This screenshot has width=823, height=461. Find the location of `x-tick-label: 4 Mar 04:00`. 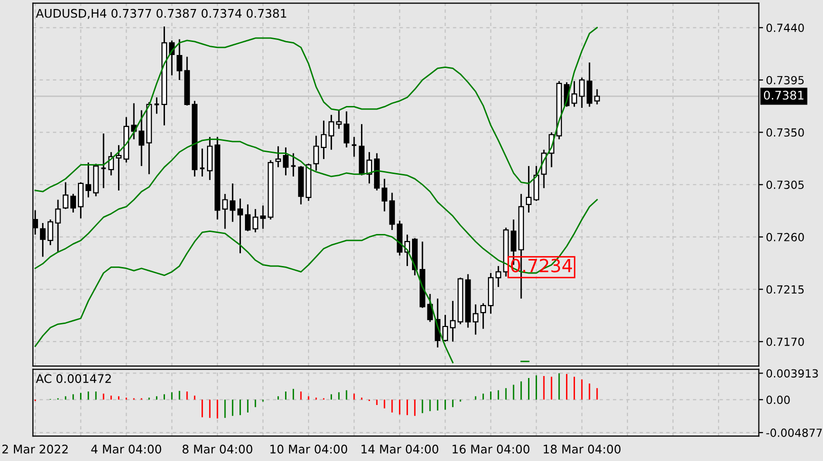

x-tick-label: 4 Mar 04:00 is located at coordinates (126, 449).